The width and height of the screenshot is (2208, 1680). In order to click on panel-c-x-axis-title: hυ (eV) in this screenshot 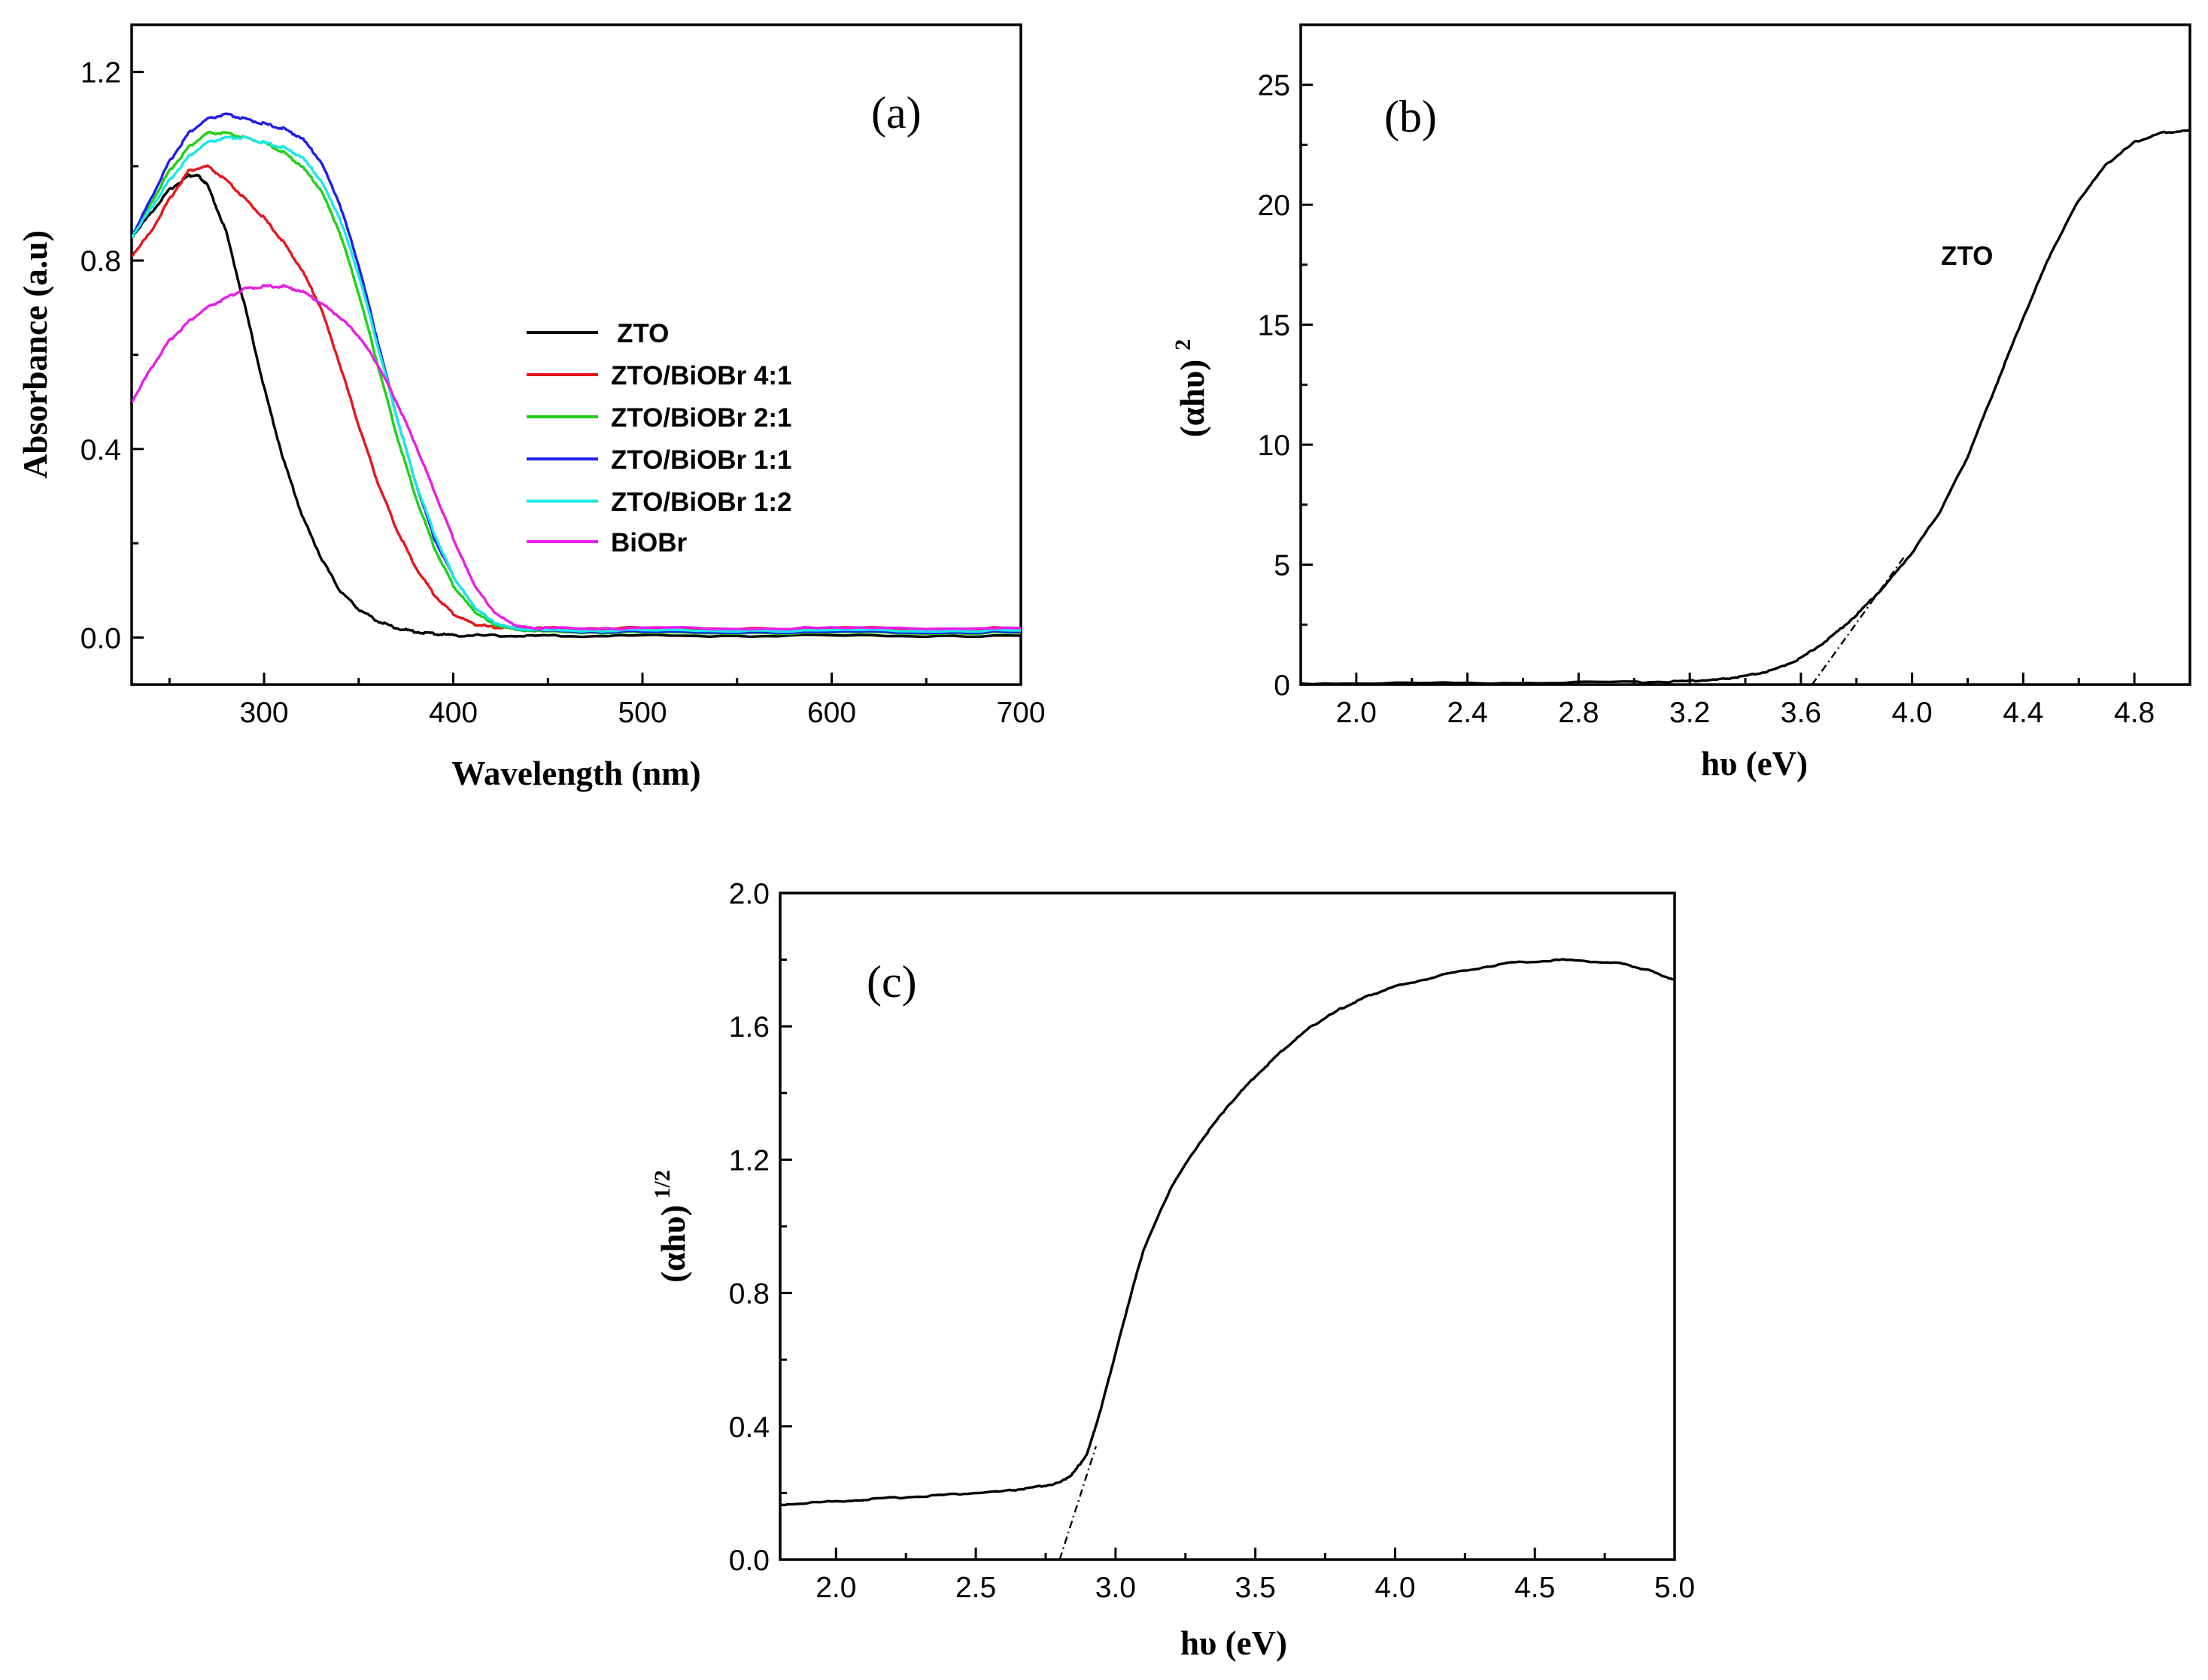, I will do `click(1233, 1643)`.